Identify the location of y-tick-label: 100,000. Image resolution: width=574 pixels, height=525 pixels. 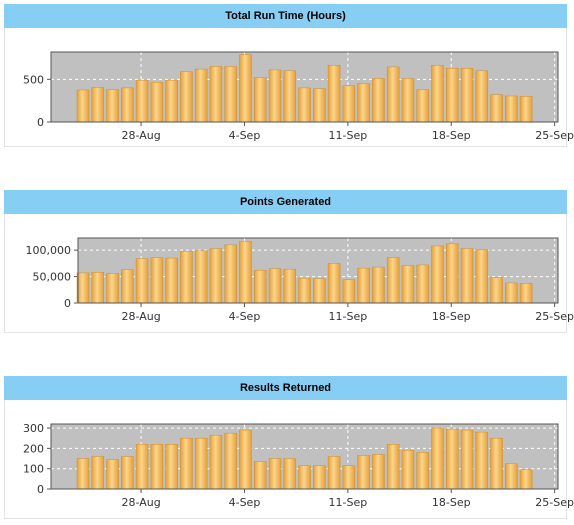
(49, 250).